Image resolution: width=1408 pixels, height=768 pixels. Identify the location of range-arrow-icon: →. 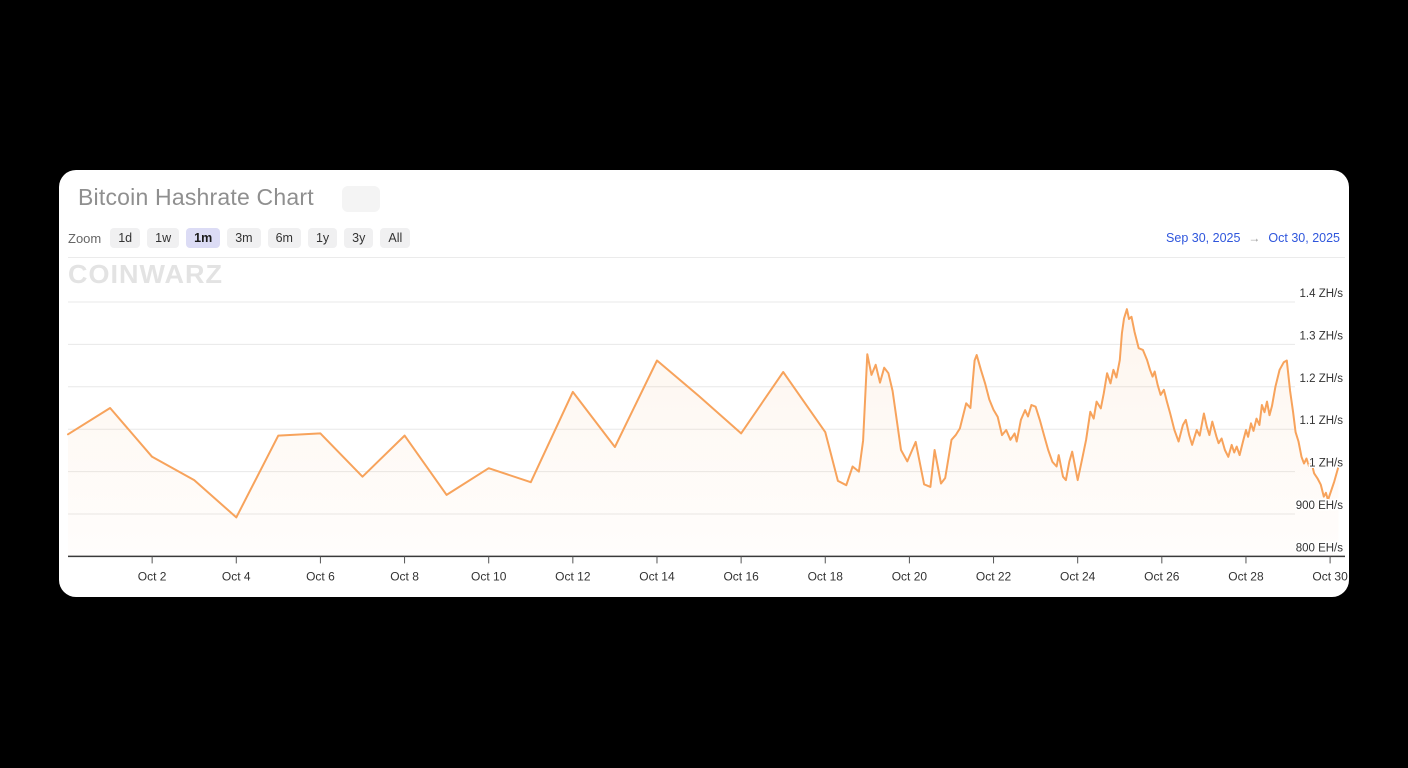
(1254, 238).